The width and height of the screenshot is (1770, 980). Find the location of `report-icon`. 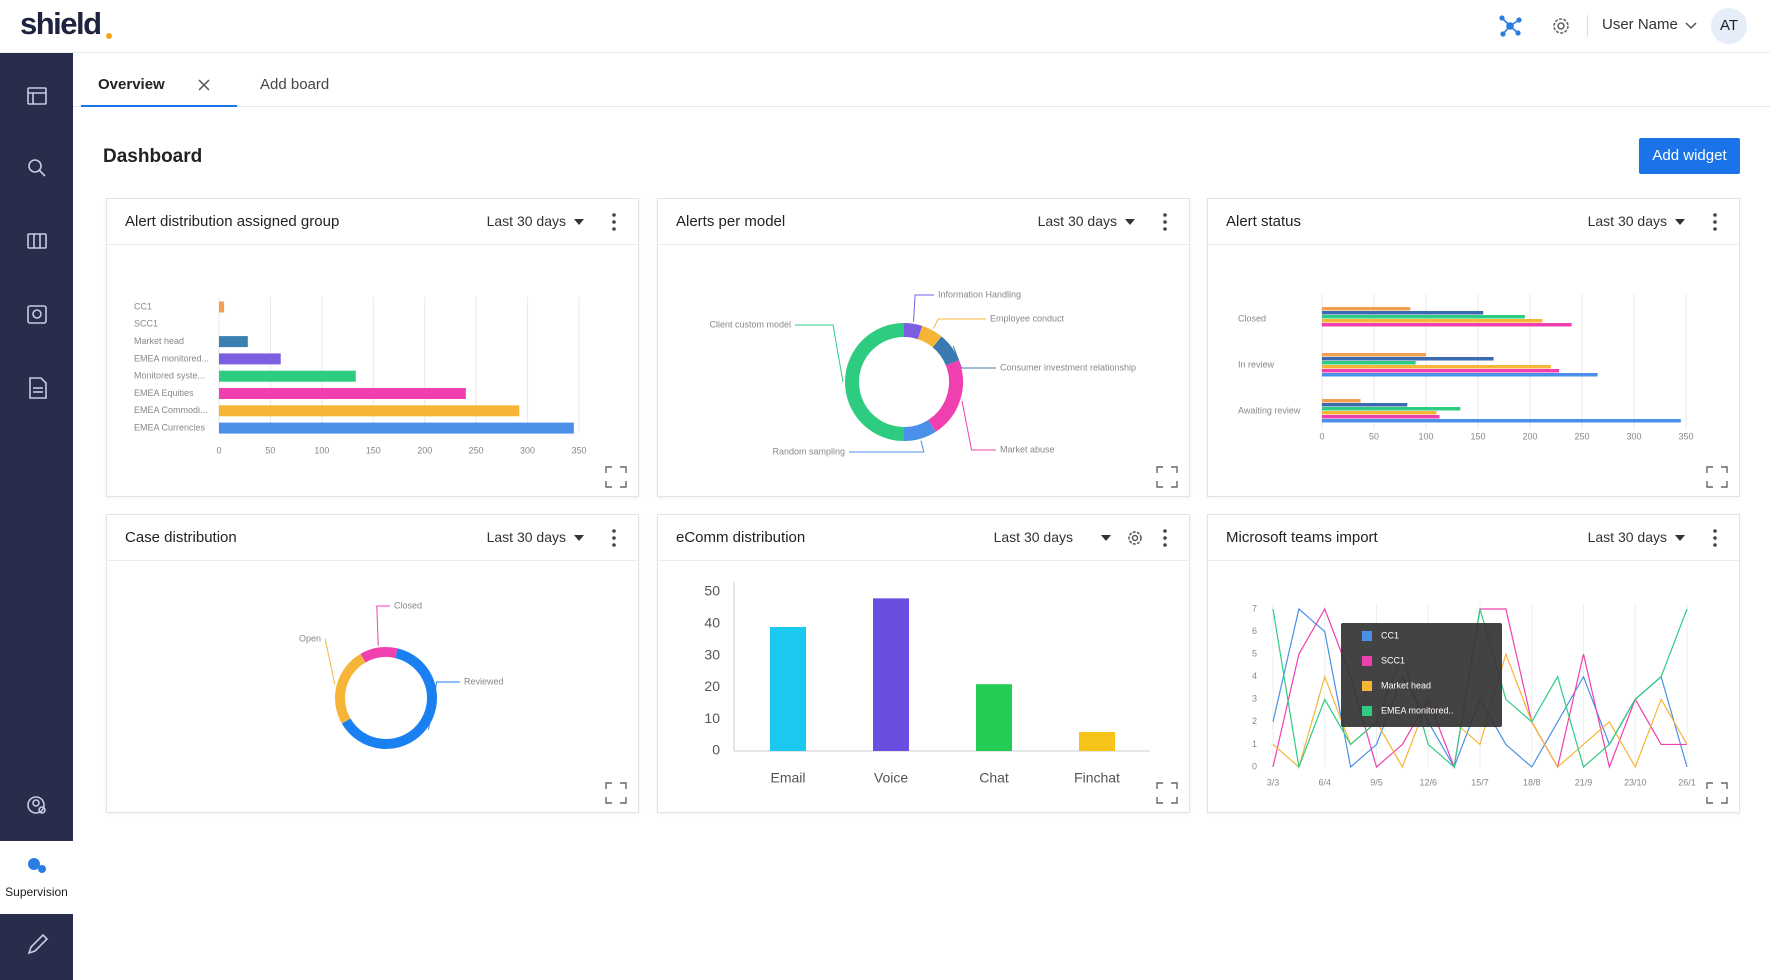

report-icon is located at coordinates (38, 388).